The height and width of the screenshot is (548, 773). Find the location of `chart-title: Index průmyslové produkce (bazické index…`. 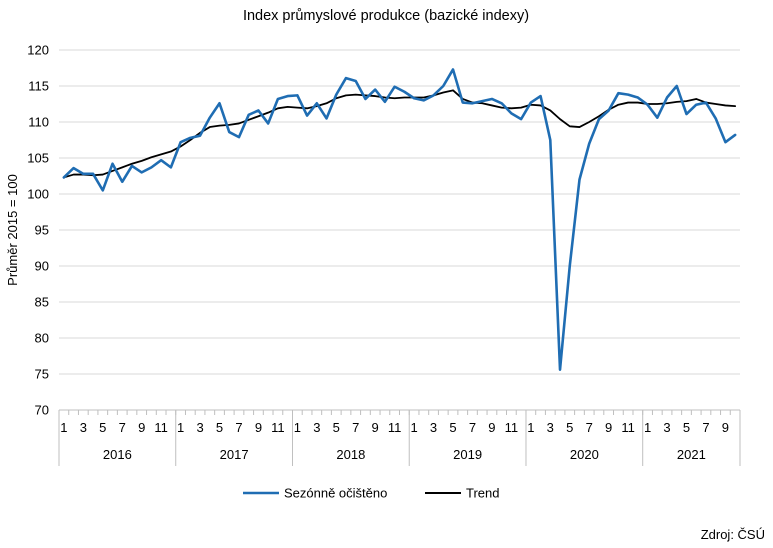

chart-title: Index průmyslové produkce (bazické index… is located at coordinates (386, 16).